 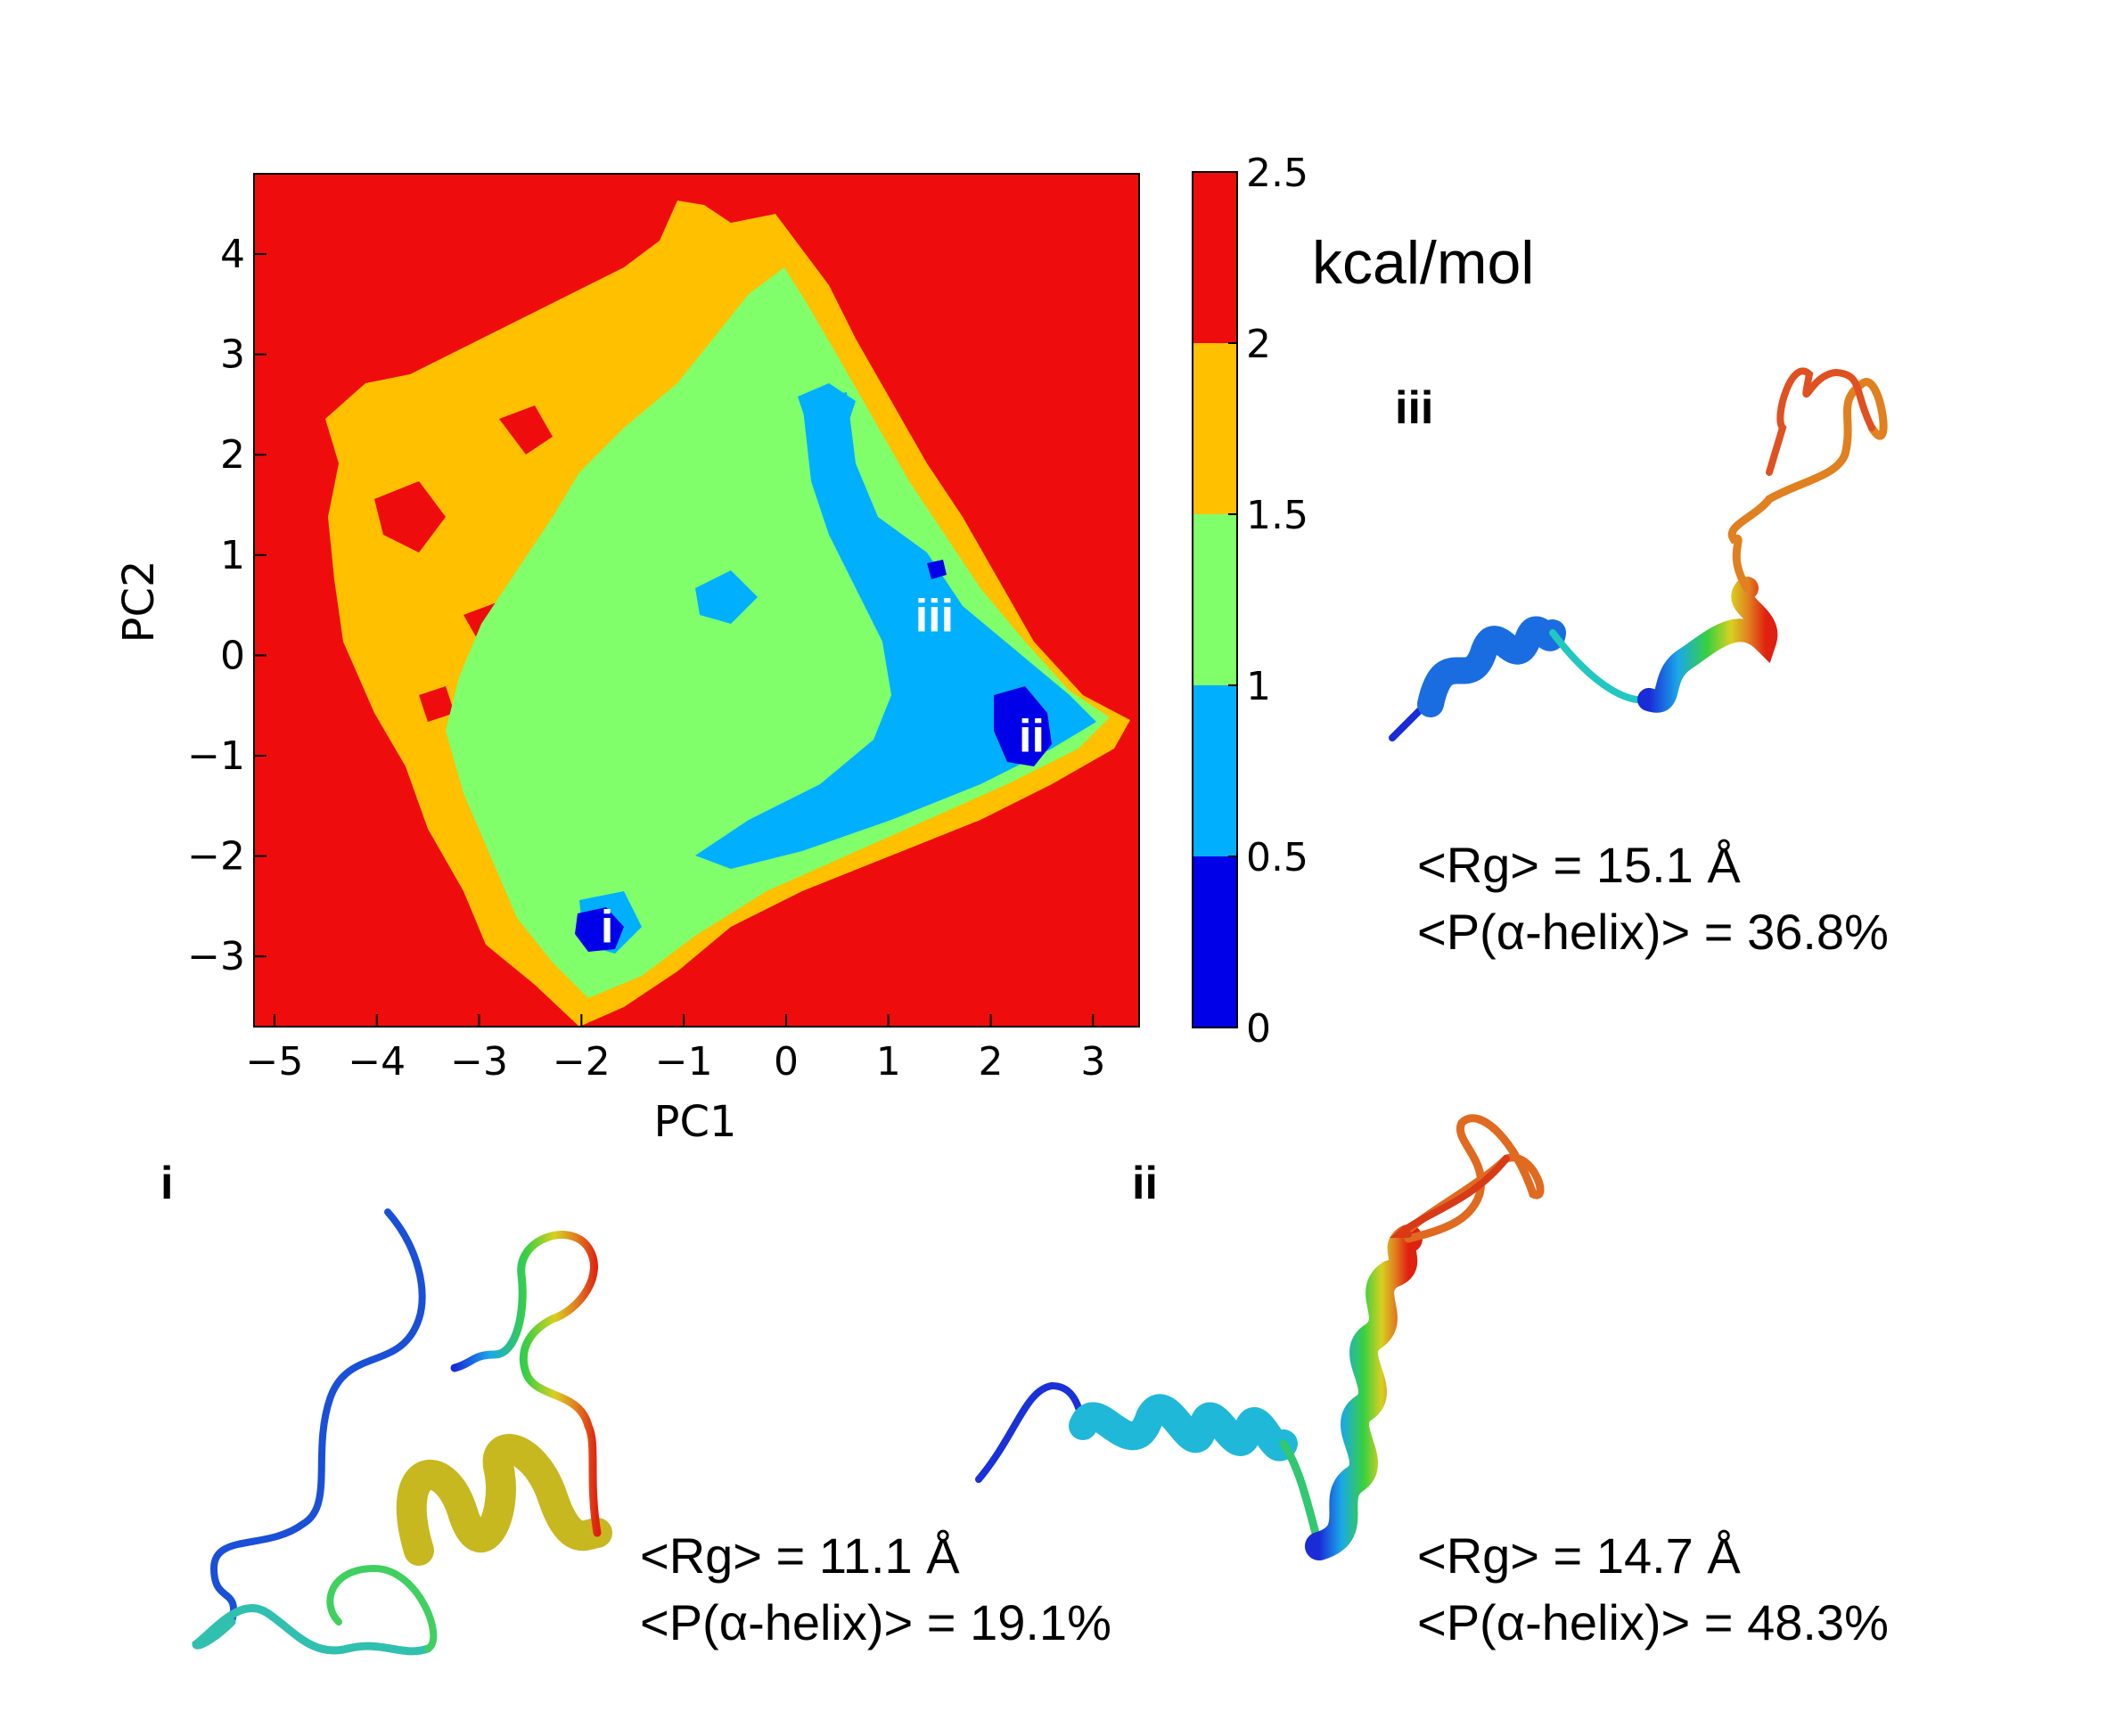 I want to click on panel-i-rg: <Rg> = 11.1 Å, so click(x=800, y=1556).